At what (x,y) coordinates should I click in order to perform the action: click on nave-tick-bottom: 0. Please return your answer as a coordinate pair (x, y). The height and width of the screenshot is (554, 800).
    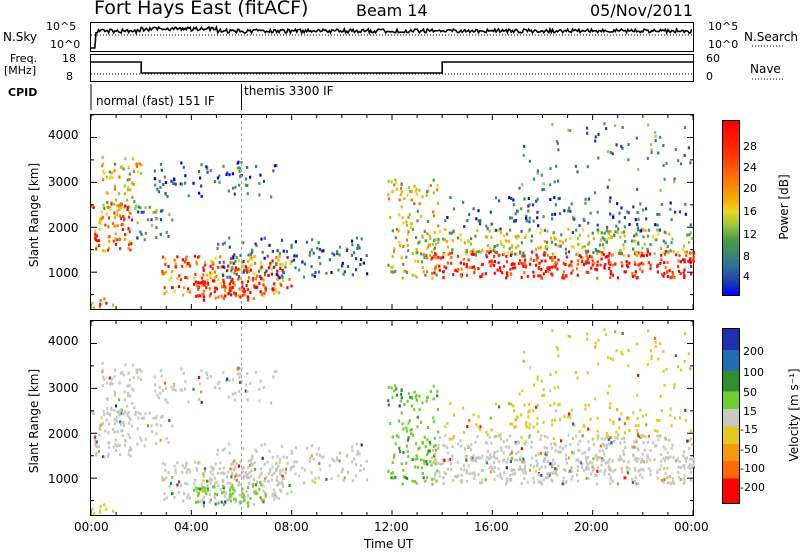
    Looking at the image, I should click on (709, 76).